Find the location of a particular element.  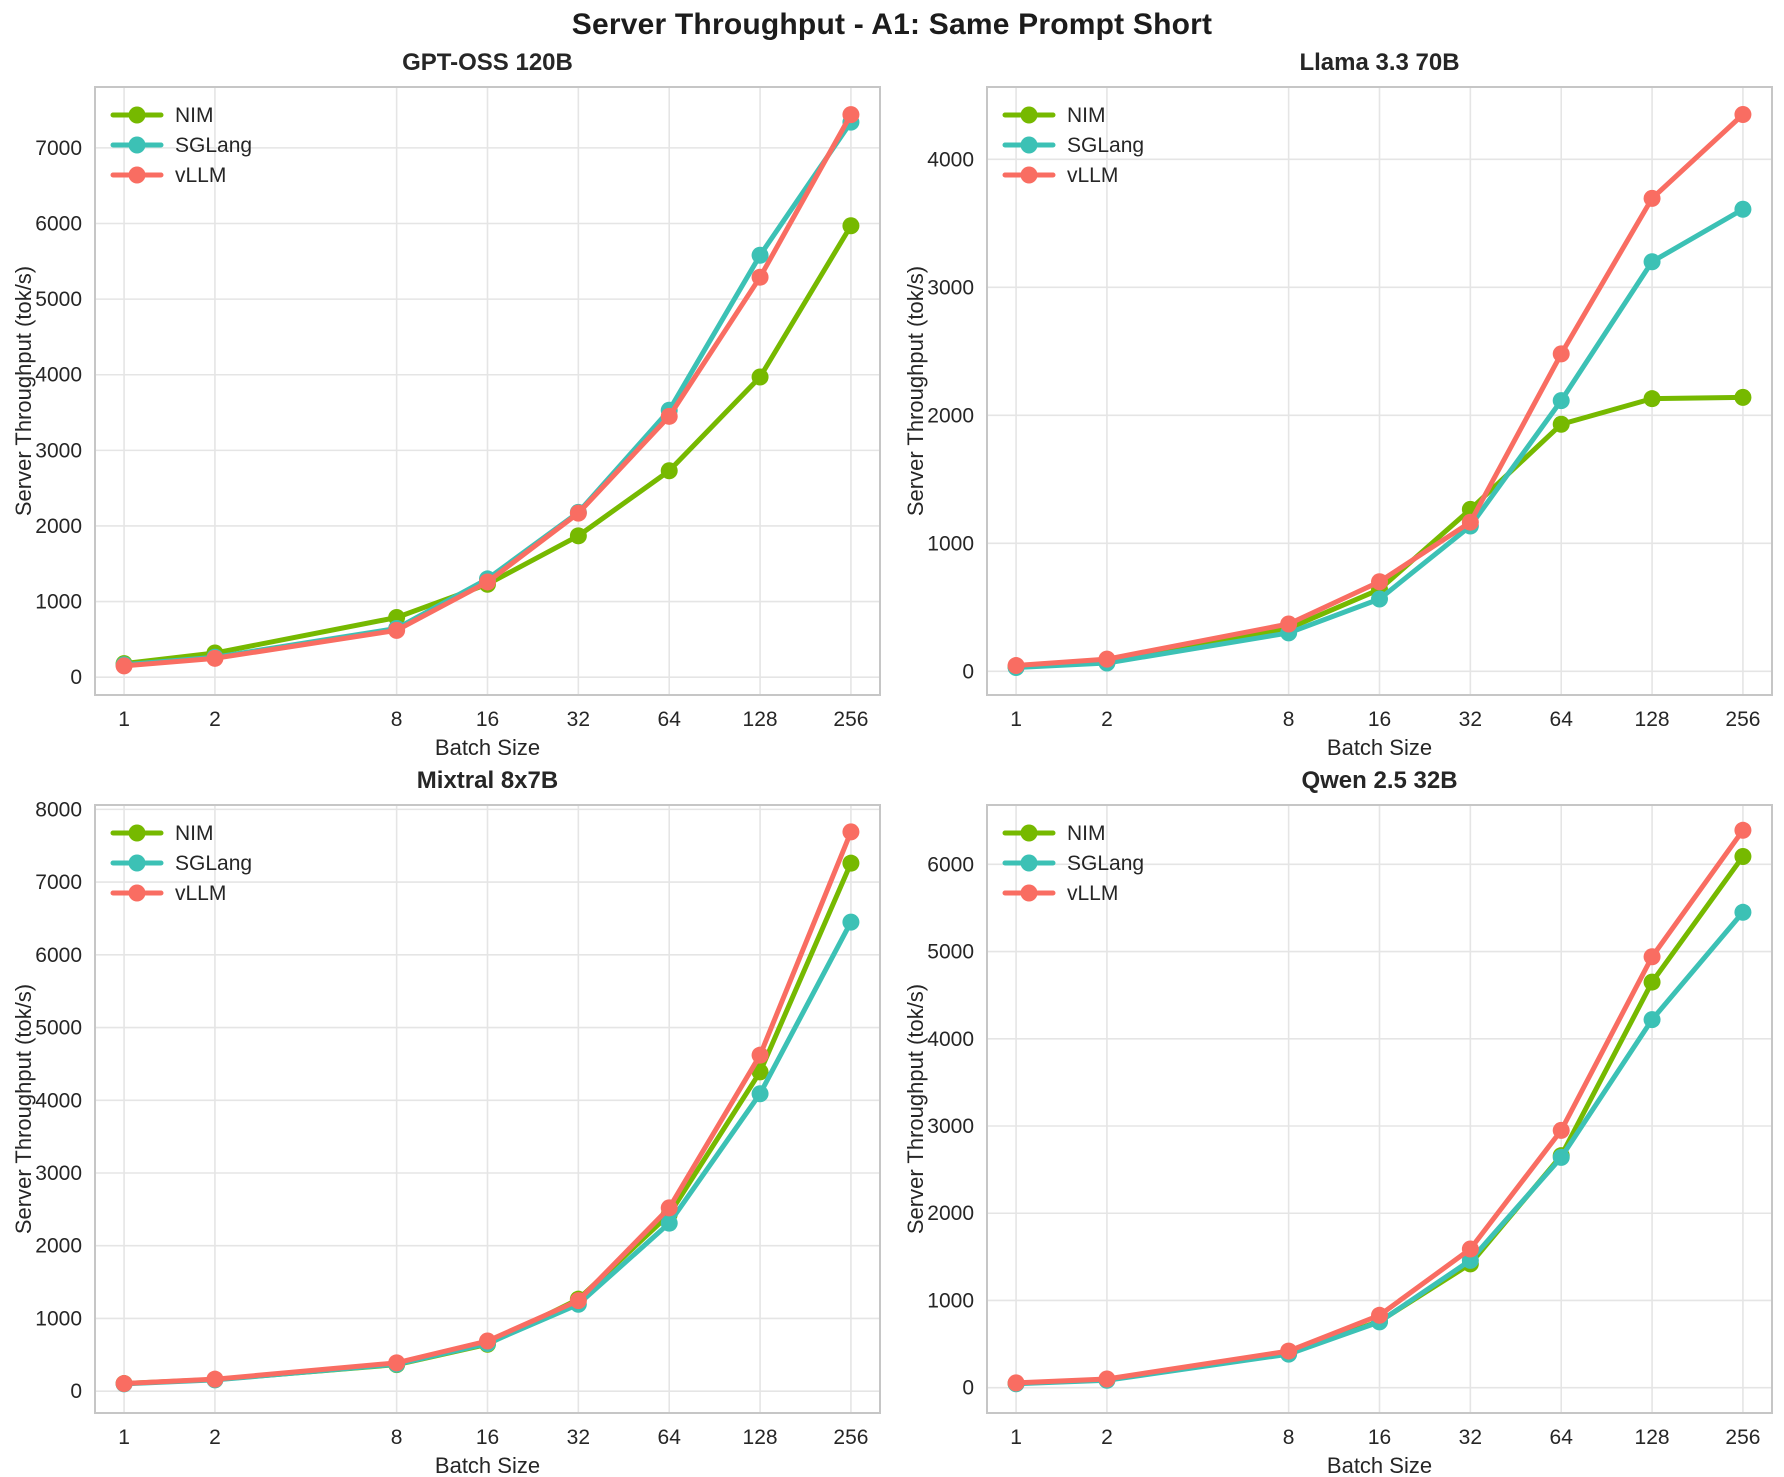

y-tick-label: 1000 is located at coordinates (58, 1318).